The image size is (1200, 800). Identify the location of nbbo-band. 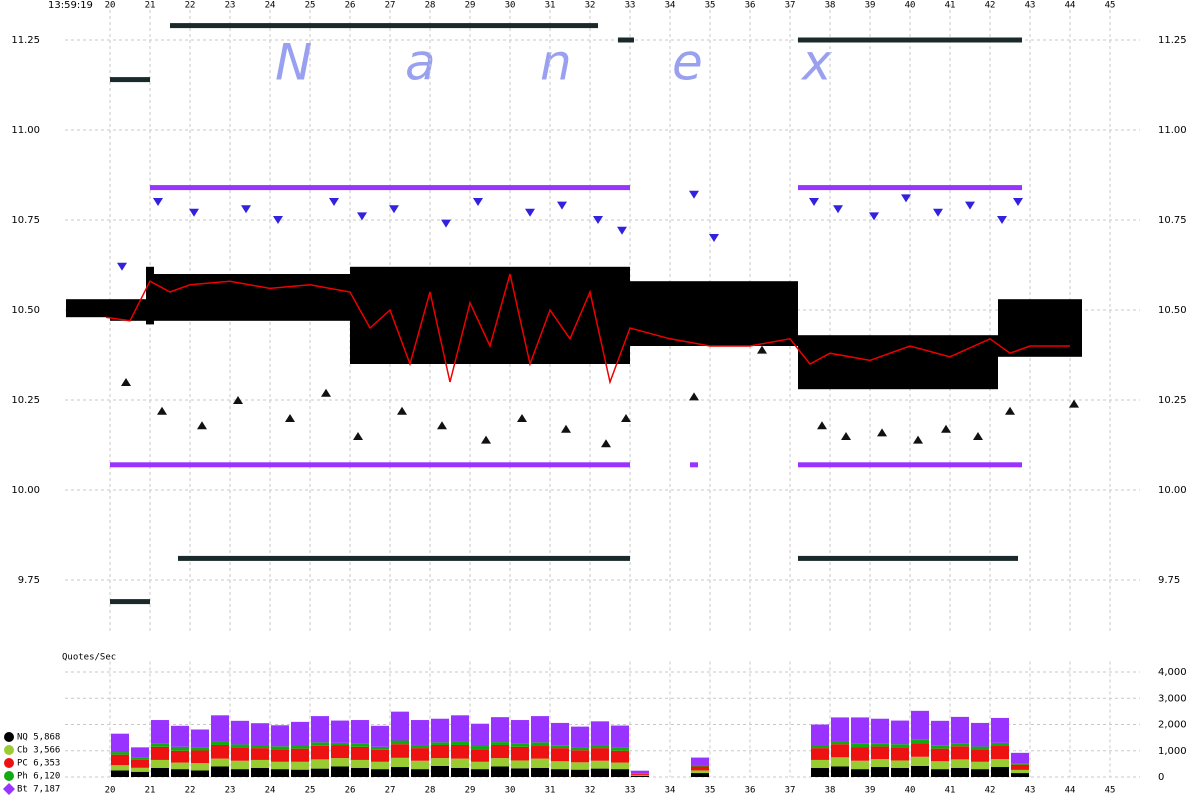
(150, 295).